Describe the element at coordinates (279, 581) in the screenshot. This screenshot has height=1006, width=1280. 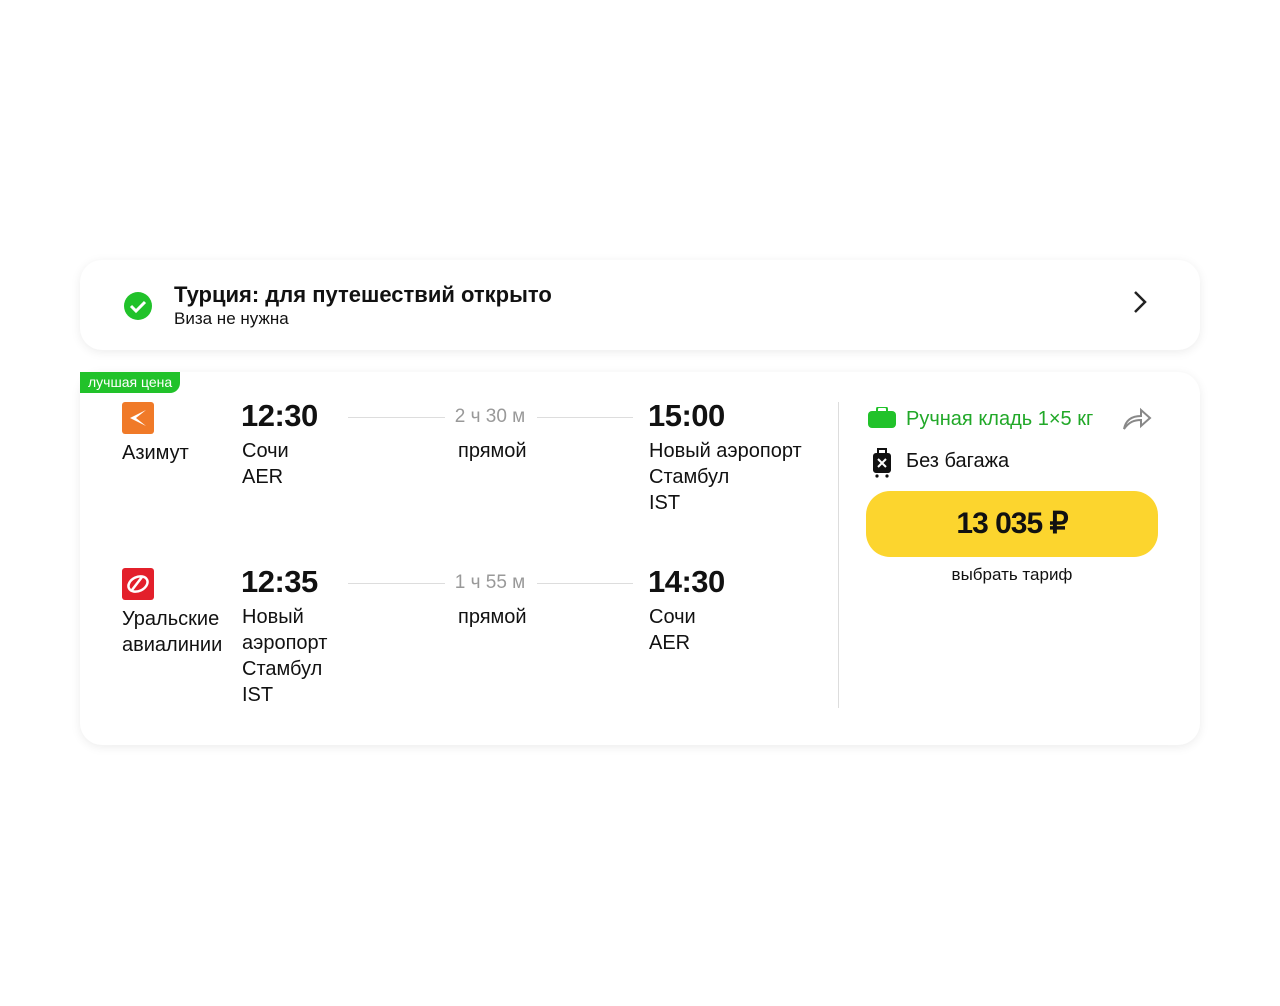
I see `depart-time: 12:35` at that location.